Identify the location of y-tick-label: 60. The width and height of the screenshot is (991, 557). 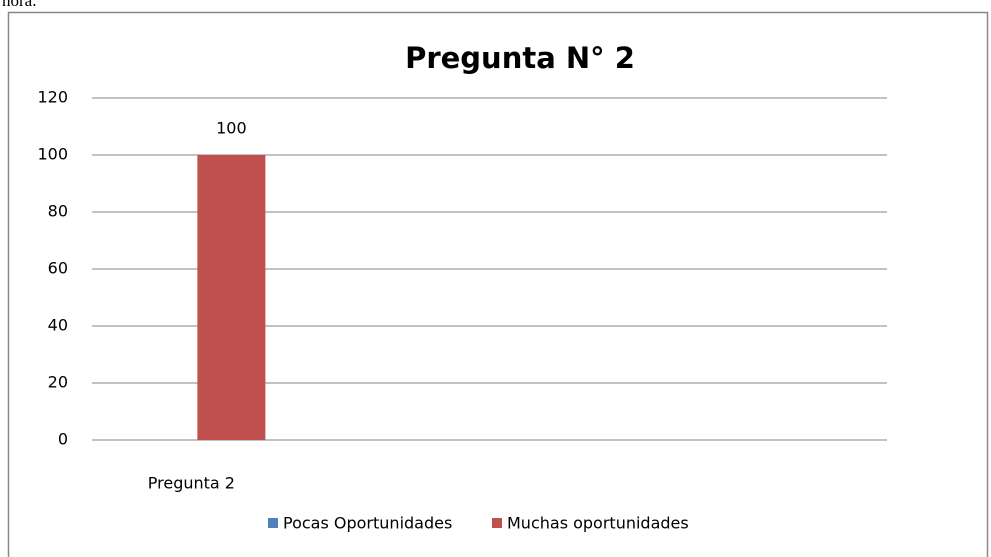
(58, 268).